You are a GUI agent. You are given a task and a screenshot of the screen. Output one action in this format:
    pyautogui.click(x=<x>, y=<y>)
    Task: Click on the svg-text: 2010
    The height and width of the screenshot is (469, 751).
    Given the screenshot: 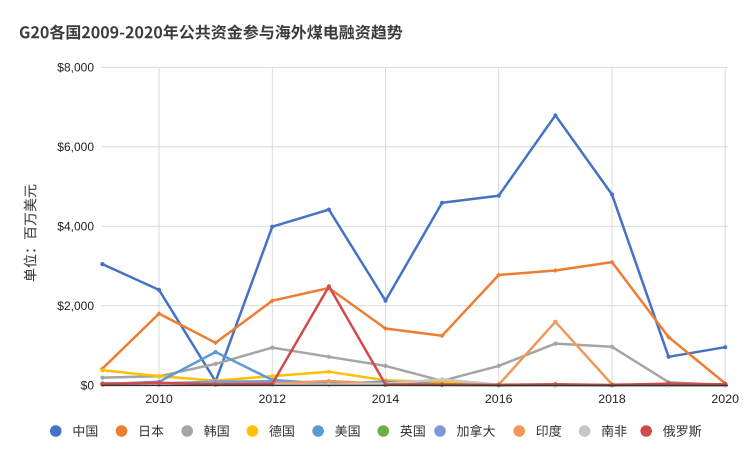 What is the action you would take?
    pyautogui.click(x=159, y=399)
    